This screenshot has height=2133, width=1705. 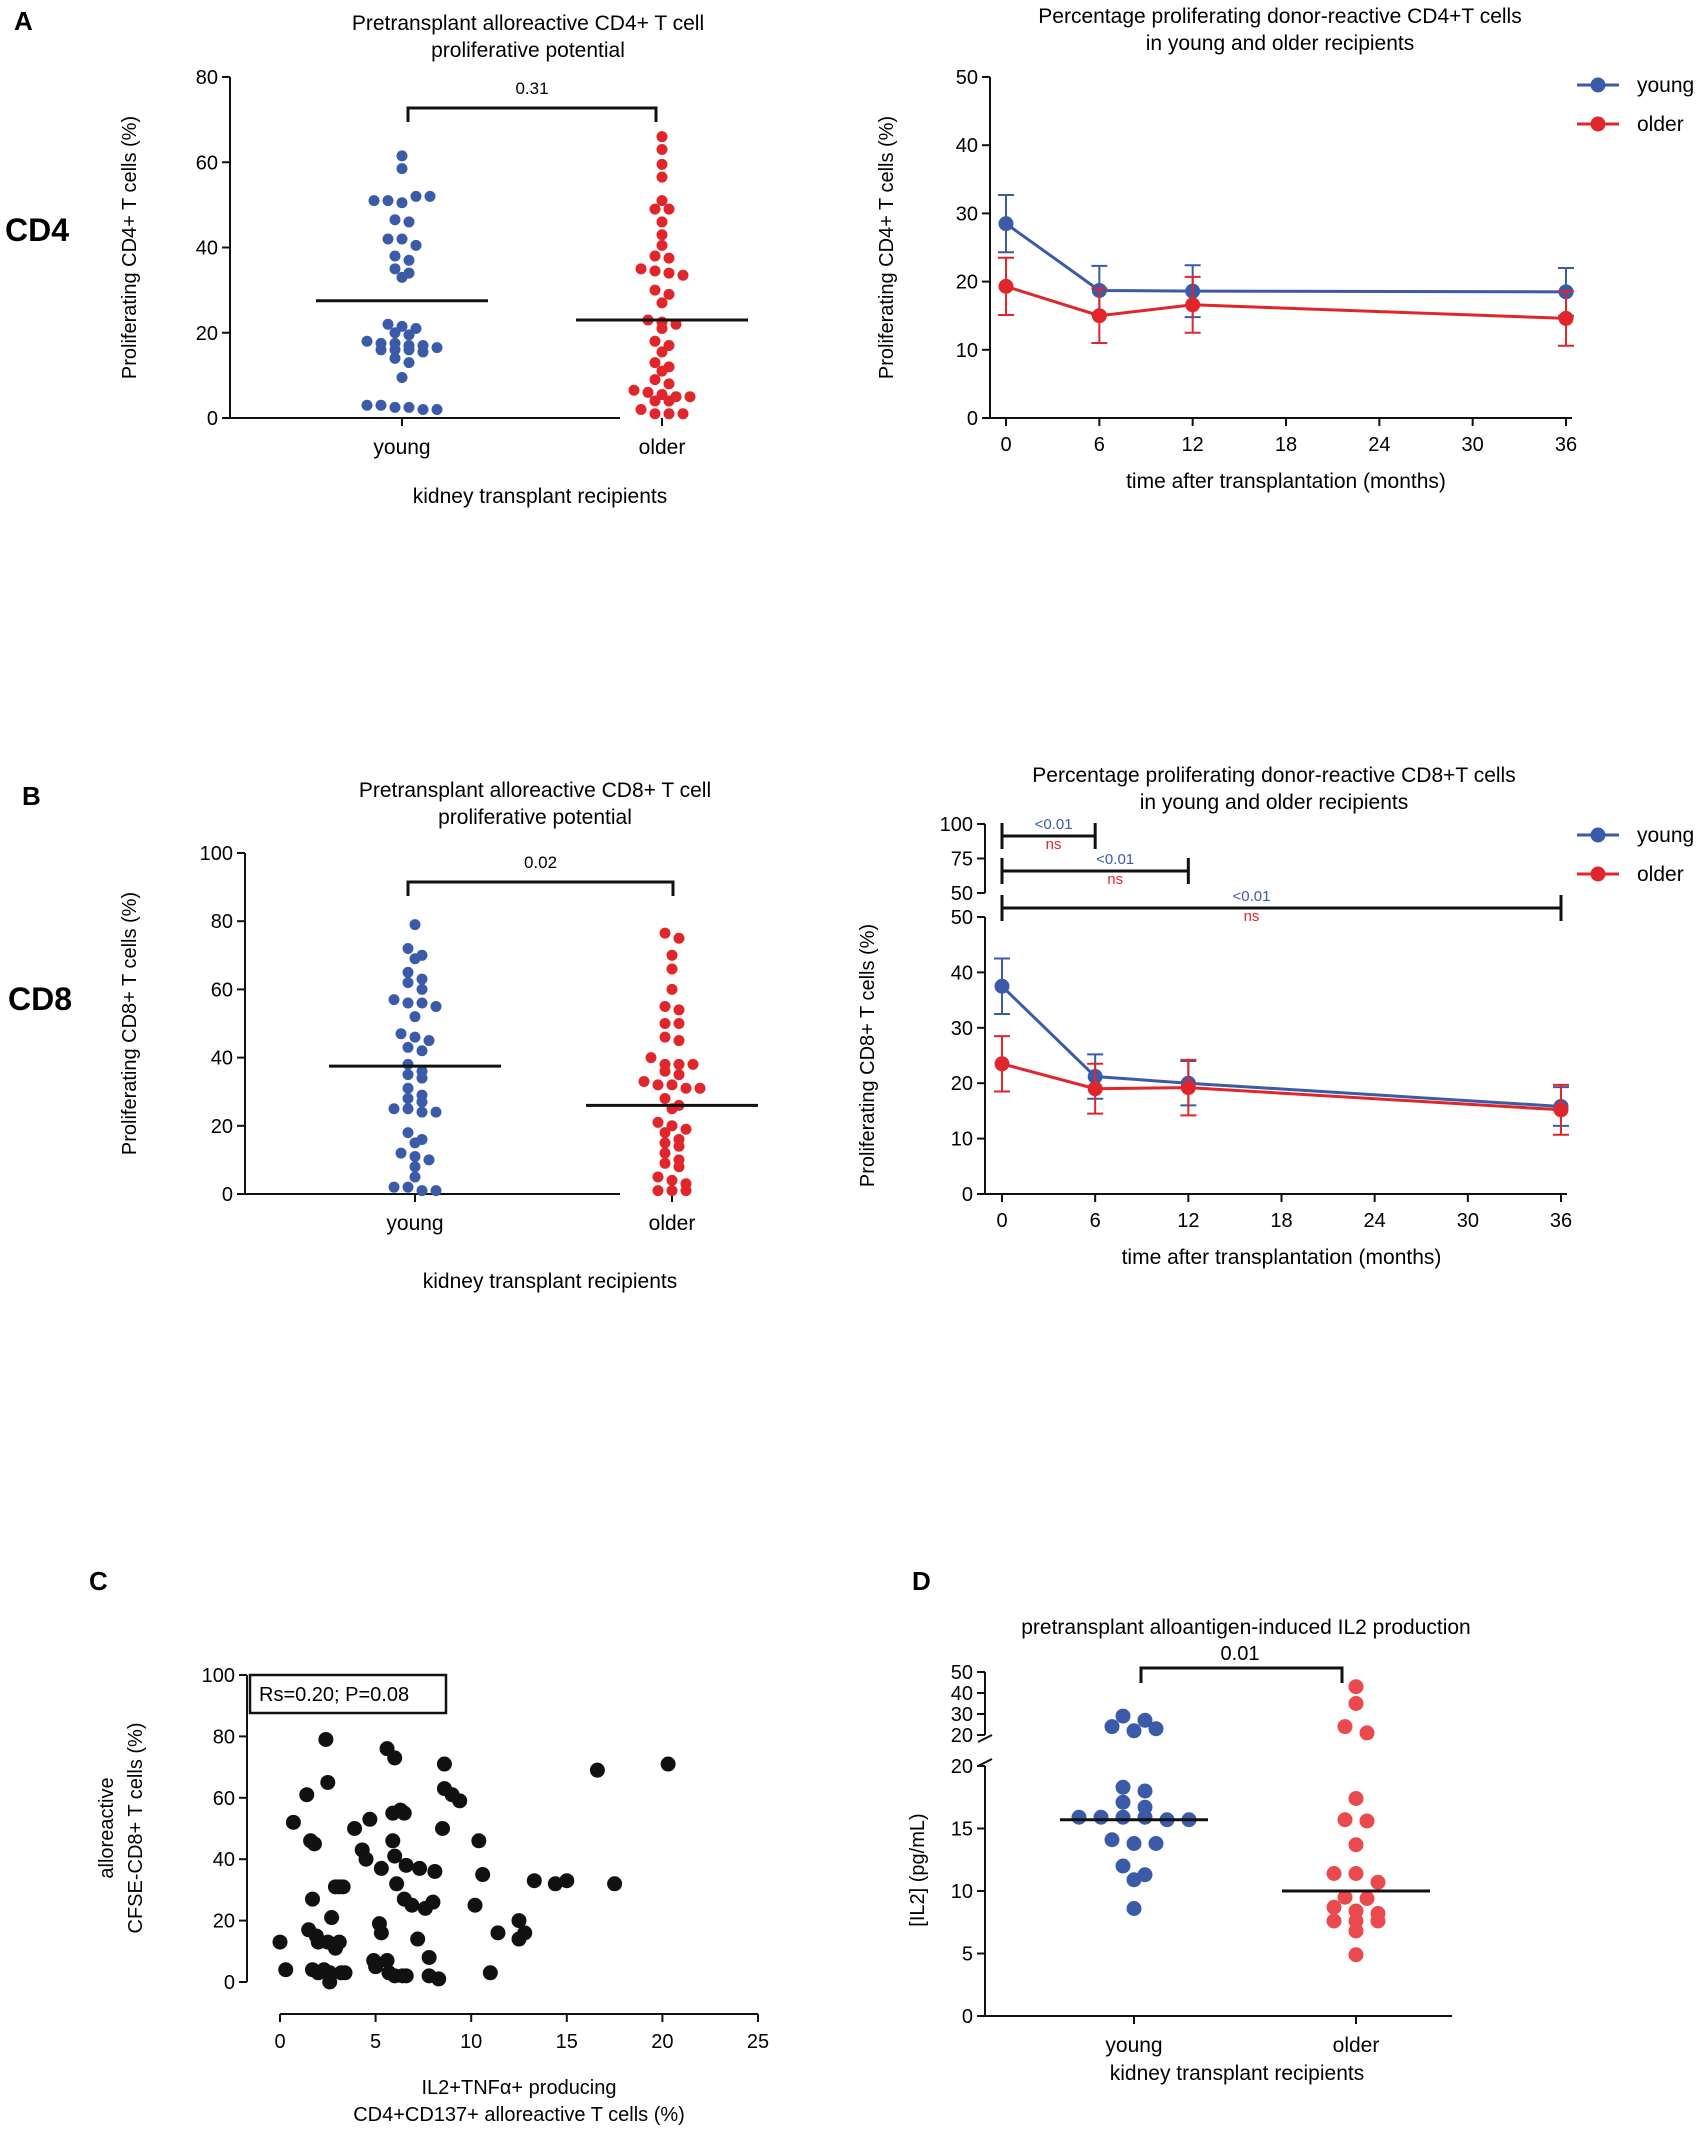 I want to click on legend-marker-young, so click(x=1598, y=835).